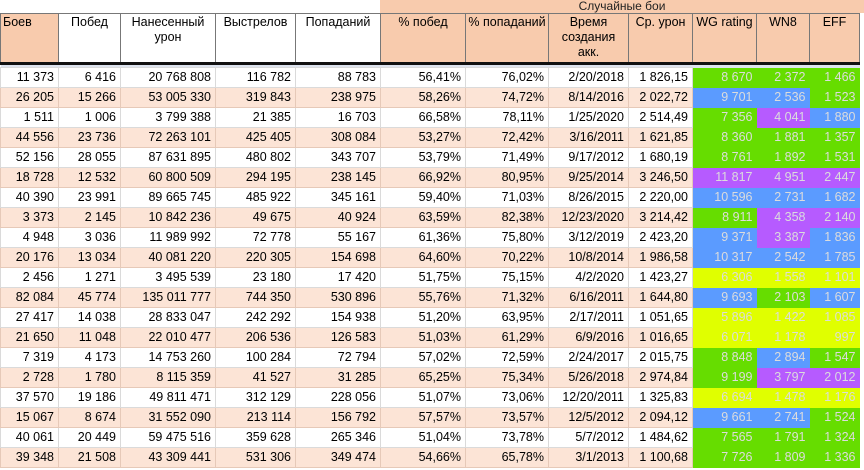 This screenshot has height=470, width=864. Describe the element at coordinates (507, 277) in the screenshot. I see `cell-hit-pct: 75,15%` at that location.